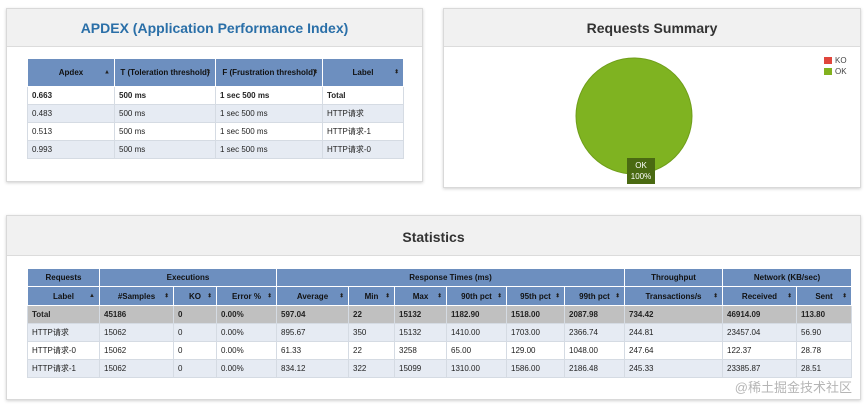 This screenshot has height=404, width=866. I want to click on col-sent: Sent ⬍, so click(824, 296).